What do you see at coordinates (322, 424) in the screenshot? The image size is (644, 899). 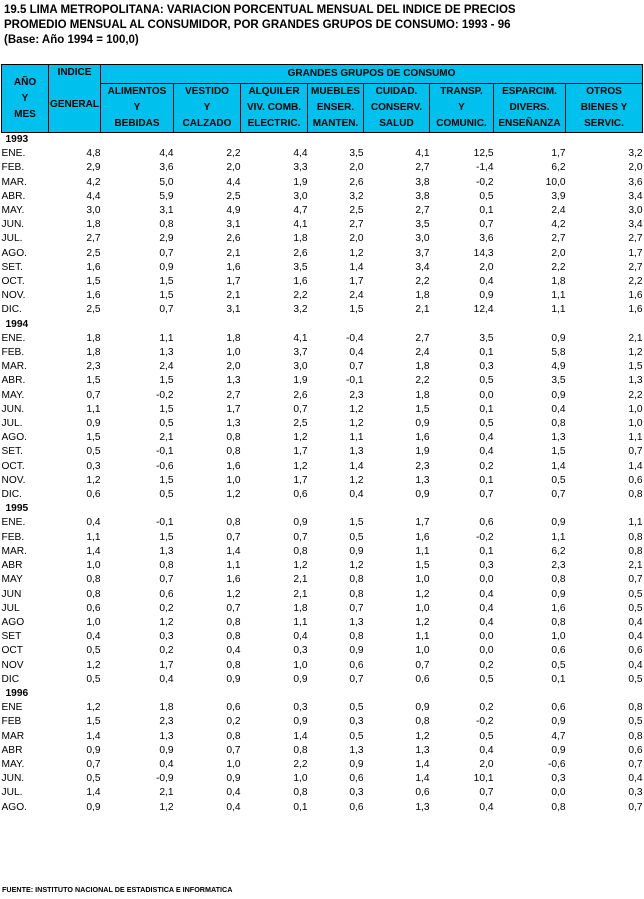 I see `table-row: JUL. 0,9 0,5 1,3 2,5 1,2 0,9 0,5 0,8 1,0` at bounding box center [322, 424].